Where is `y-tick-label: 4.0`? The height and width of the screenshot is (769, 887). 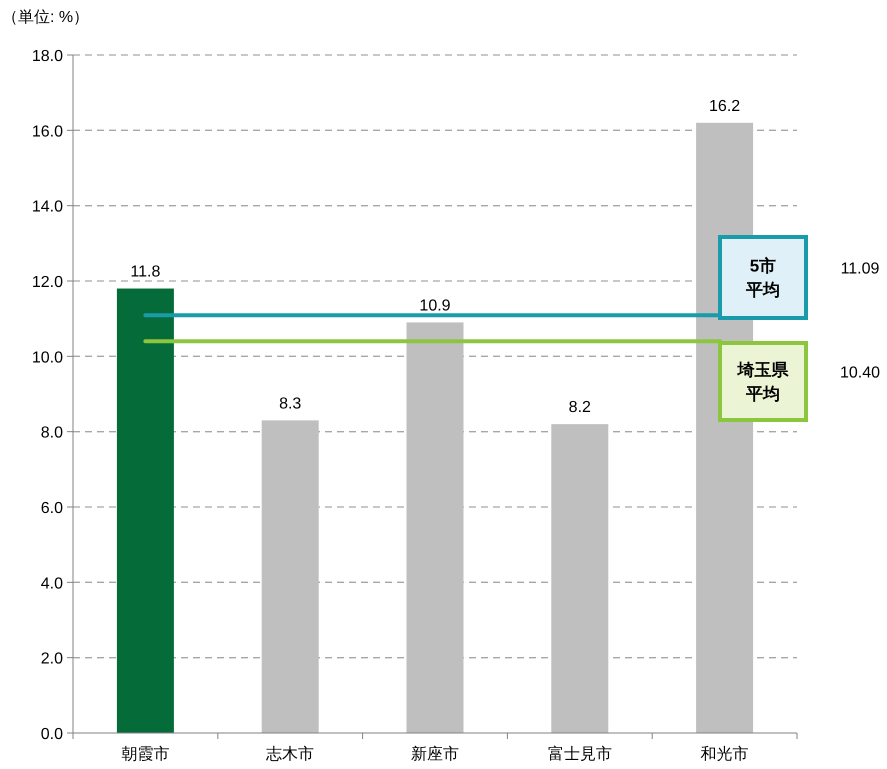
y-tick-label: 4.0 is located at coordinates (52, 583).